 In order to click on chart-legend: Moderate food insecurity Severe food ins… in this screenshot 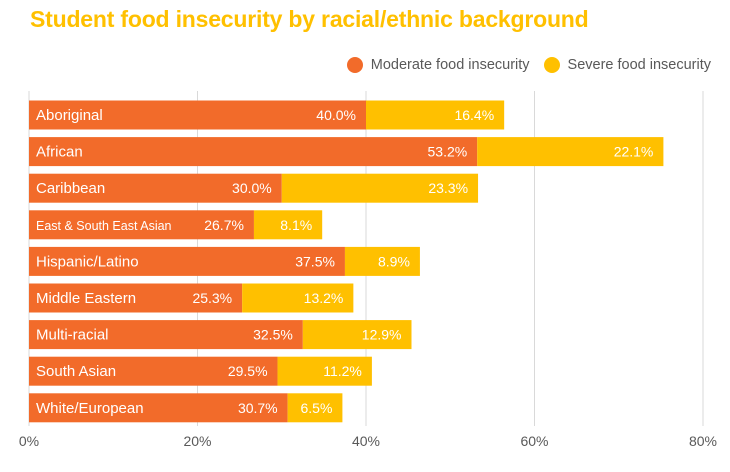, I will do `click(522, 65)`.